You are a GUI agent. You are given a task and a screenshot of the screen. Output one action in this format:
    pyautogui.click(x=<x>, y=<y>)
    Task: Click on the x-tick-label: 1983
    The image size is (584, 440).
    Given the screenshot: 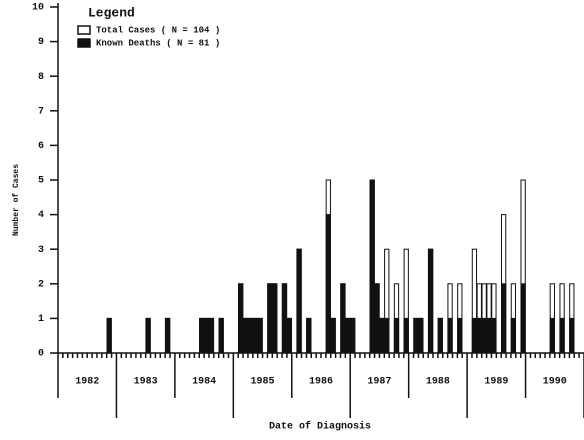 What is the action you would take?
    pyautogui.click(x=146, y=382)
    